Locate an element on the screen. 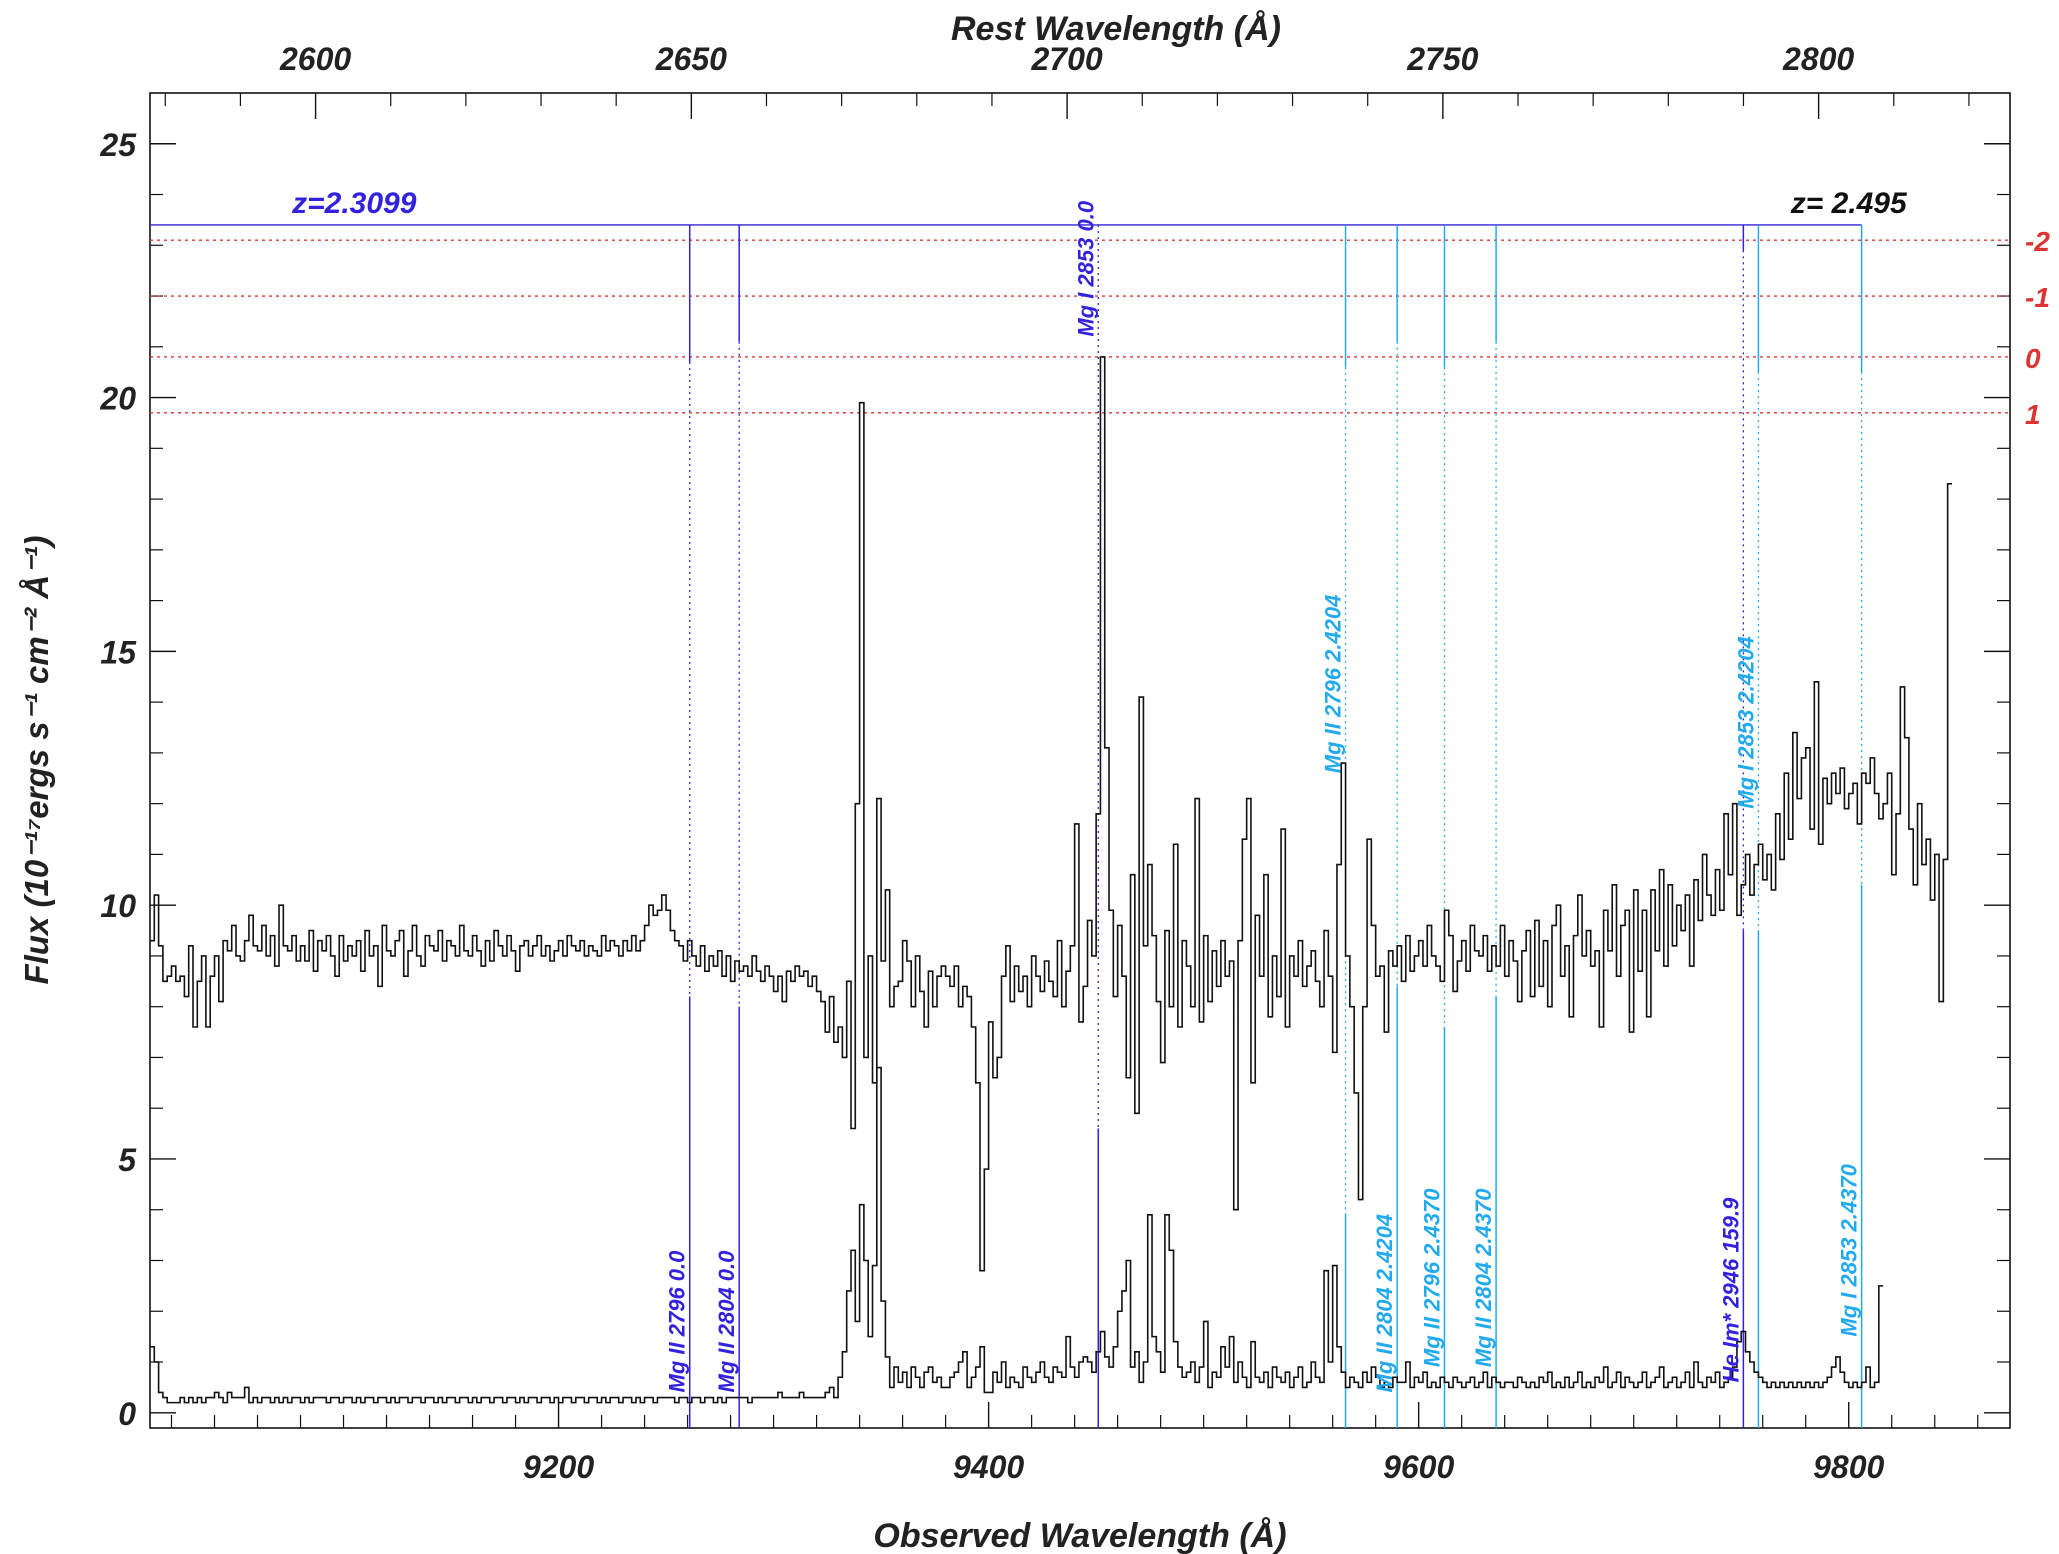  x-axis-title: Observed Wavelength (Å) is located at coordinates (1079, 1535).